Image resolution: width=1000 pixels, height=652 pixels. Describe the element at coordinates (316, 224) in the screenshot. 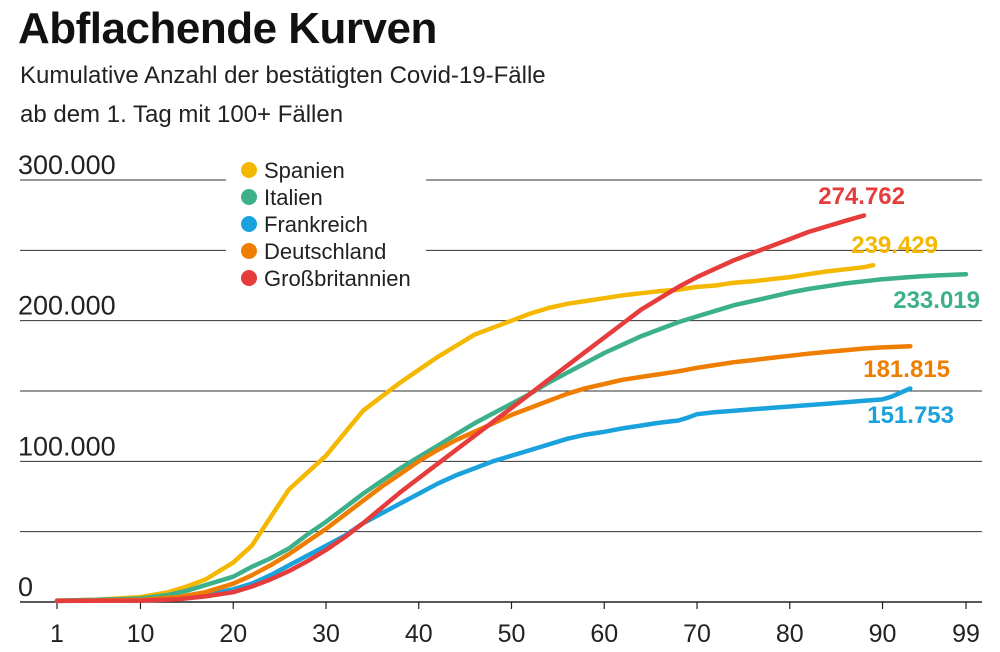

I see `legend-label: Frankreich` at that location.